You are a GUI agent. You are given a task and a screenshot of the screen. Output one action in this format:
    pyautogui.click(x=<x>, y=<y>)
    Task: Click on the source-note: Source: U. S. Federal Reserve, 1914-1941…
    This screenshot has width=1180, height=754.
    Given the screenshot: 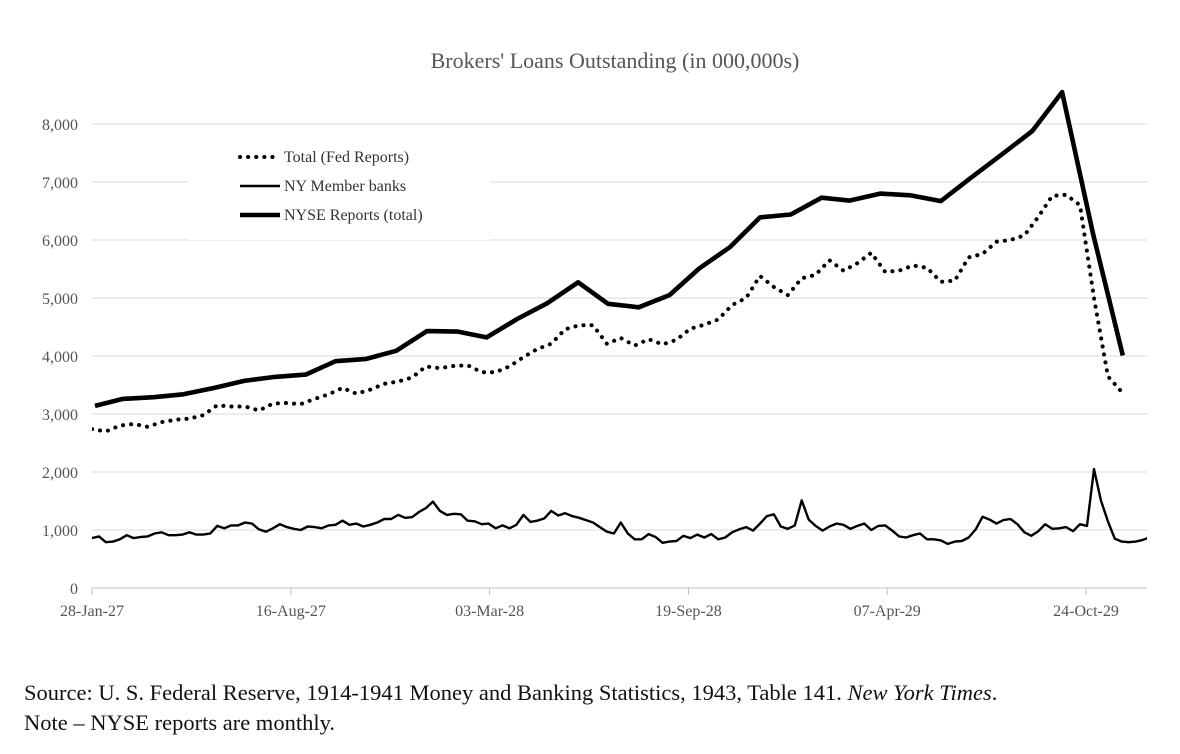 What is the action you would take?
    pyautogui.click(x=594, y=708)
    